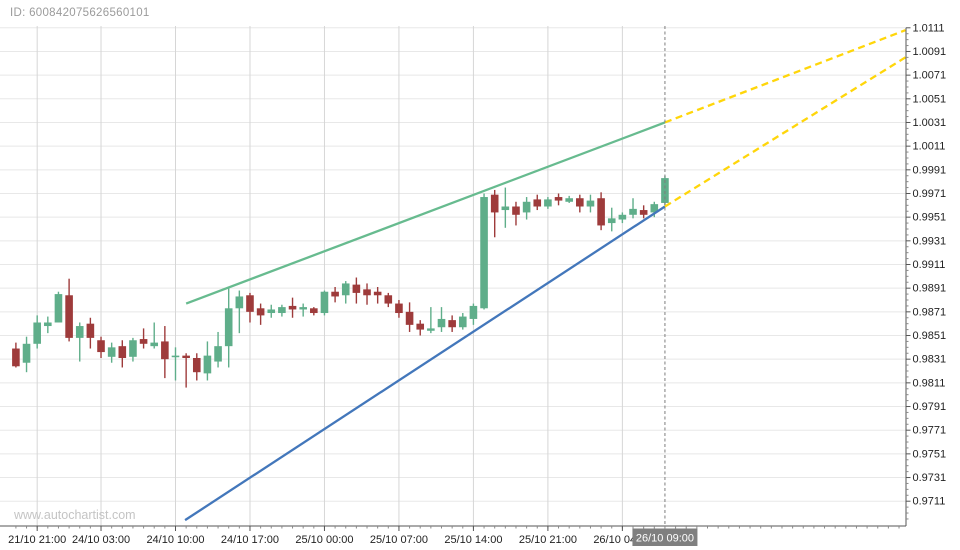 Image resolution: width=960 pixels, height=550 pixels. What do you see at coordinates (929, 147) in the screenshot?
I see `y-tick-label: 1.0011` at bounding box center [929, 147].